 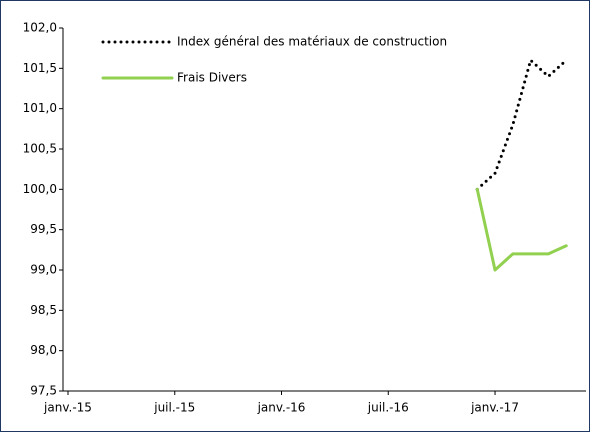 What do you see at coordinates (212, 78) in the screenshot?
I see `legend-label: Frais Divers` at bounding box center [212, 78].